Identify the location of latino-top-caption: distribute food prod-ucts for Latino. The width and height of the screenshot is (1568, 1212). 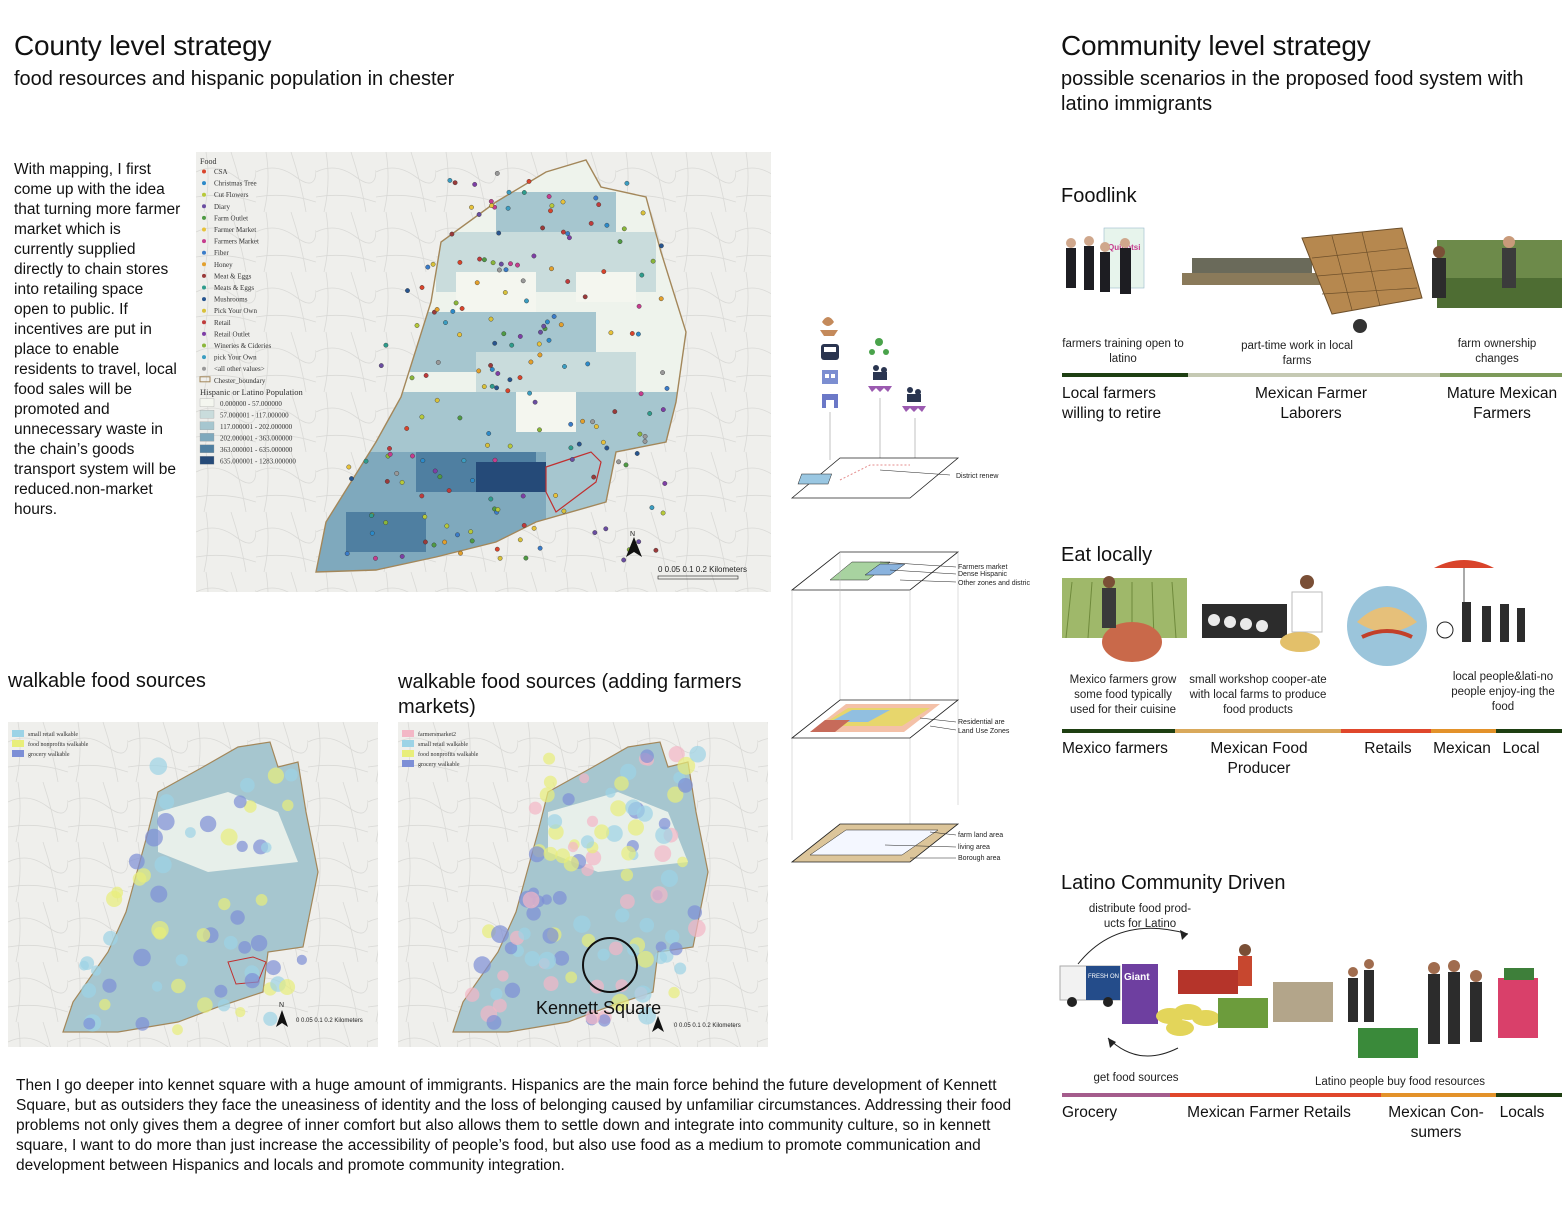
(1140, 916).